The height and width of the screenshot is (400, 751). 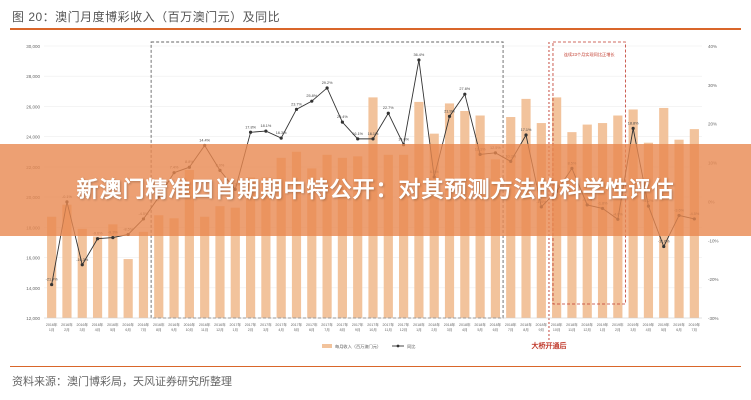 I want to click on legend-swatch-revenue, so click(x=327, y=346).